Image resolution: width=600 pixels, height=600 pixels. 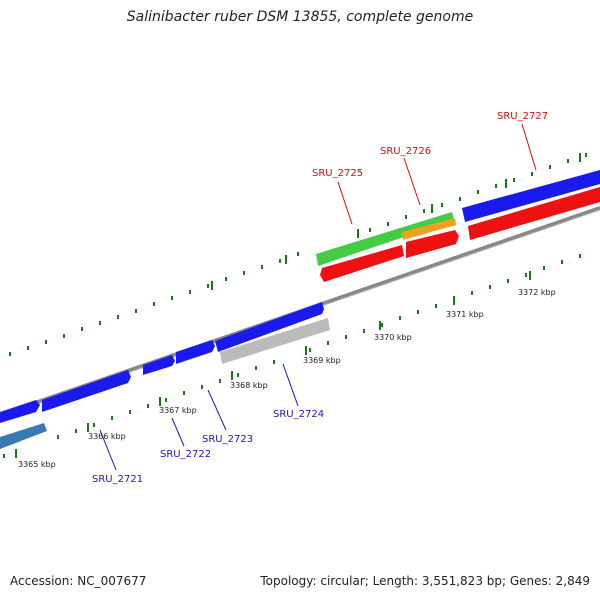 What do you see at coordinates (465, 314) in the screenshot?
I see `scale-label-3371: 3371 kbp` at bounding box center [465, 314].